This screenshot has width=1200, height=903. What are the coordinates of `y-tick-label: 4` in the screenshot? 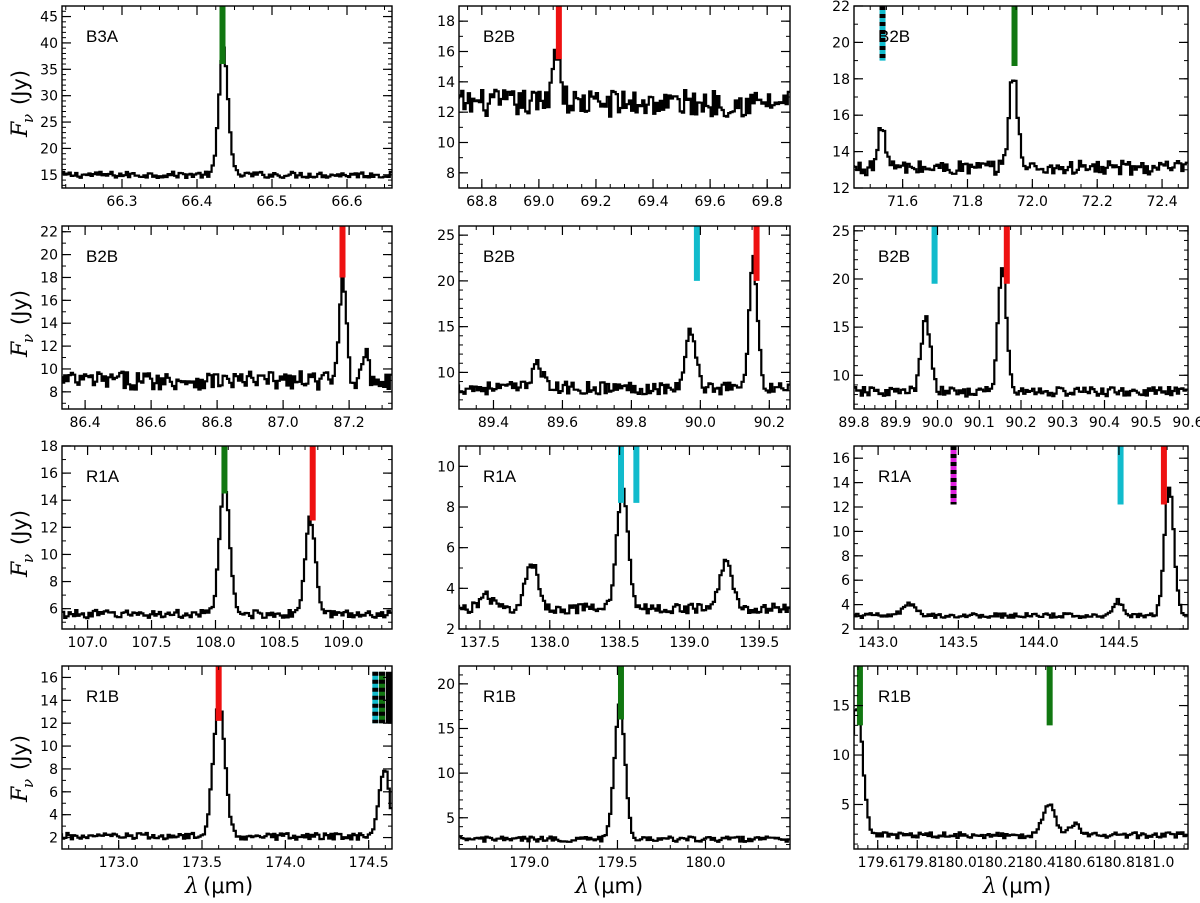 It's located at (450, 589).